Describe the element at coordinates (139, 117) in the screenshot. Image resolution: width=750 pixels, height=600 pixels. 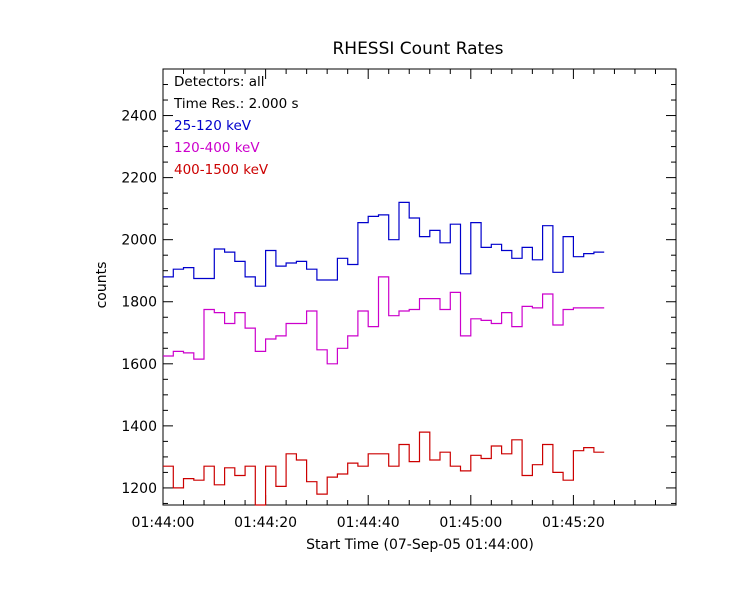
I see `y-tick-label: 2400` at that location.